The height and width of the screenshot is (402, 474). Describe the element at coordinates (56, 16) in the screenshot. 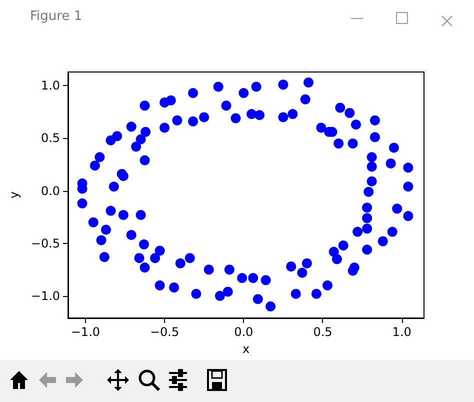

I see `chart-title: Figure 1` at that location.